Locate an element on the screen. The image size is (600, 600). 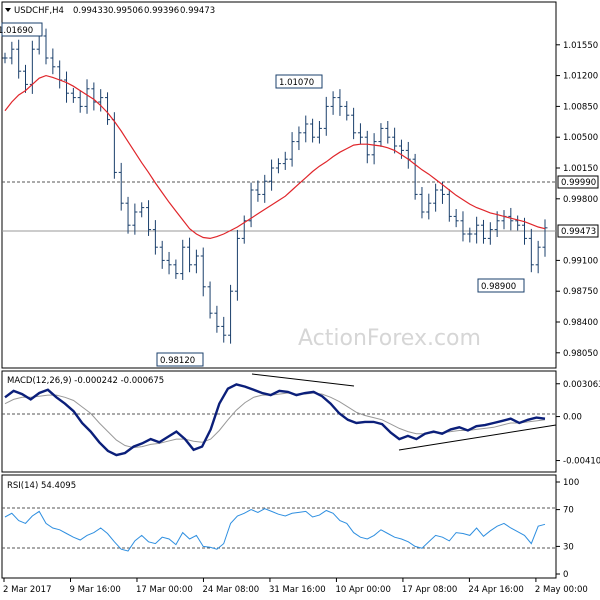
level-tag-label: 0.99990 is located at coordinates (578, 183).